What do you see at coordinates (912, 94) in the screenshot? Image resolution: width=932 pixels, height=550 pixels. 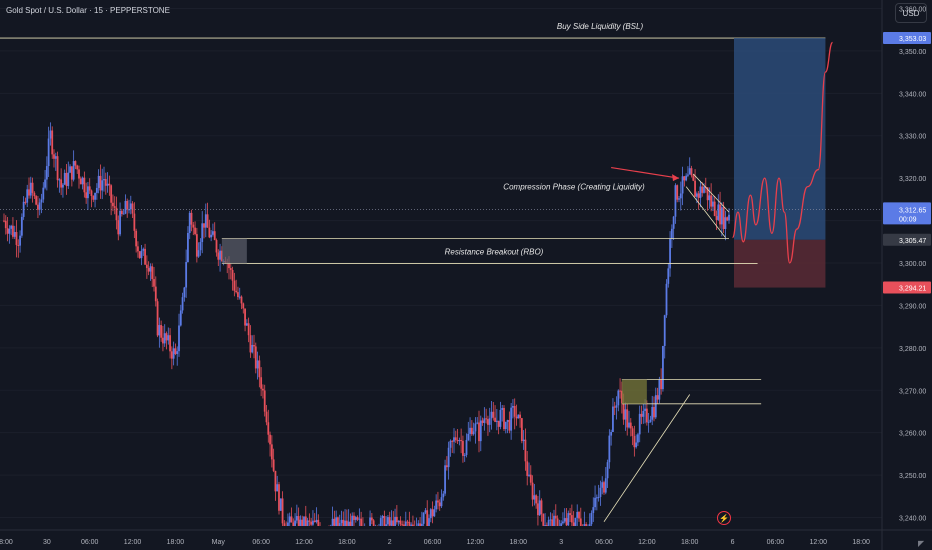 I see `y-tick-label: 3,340.00` at bounding box center [912, 94].